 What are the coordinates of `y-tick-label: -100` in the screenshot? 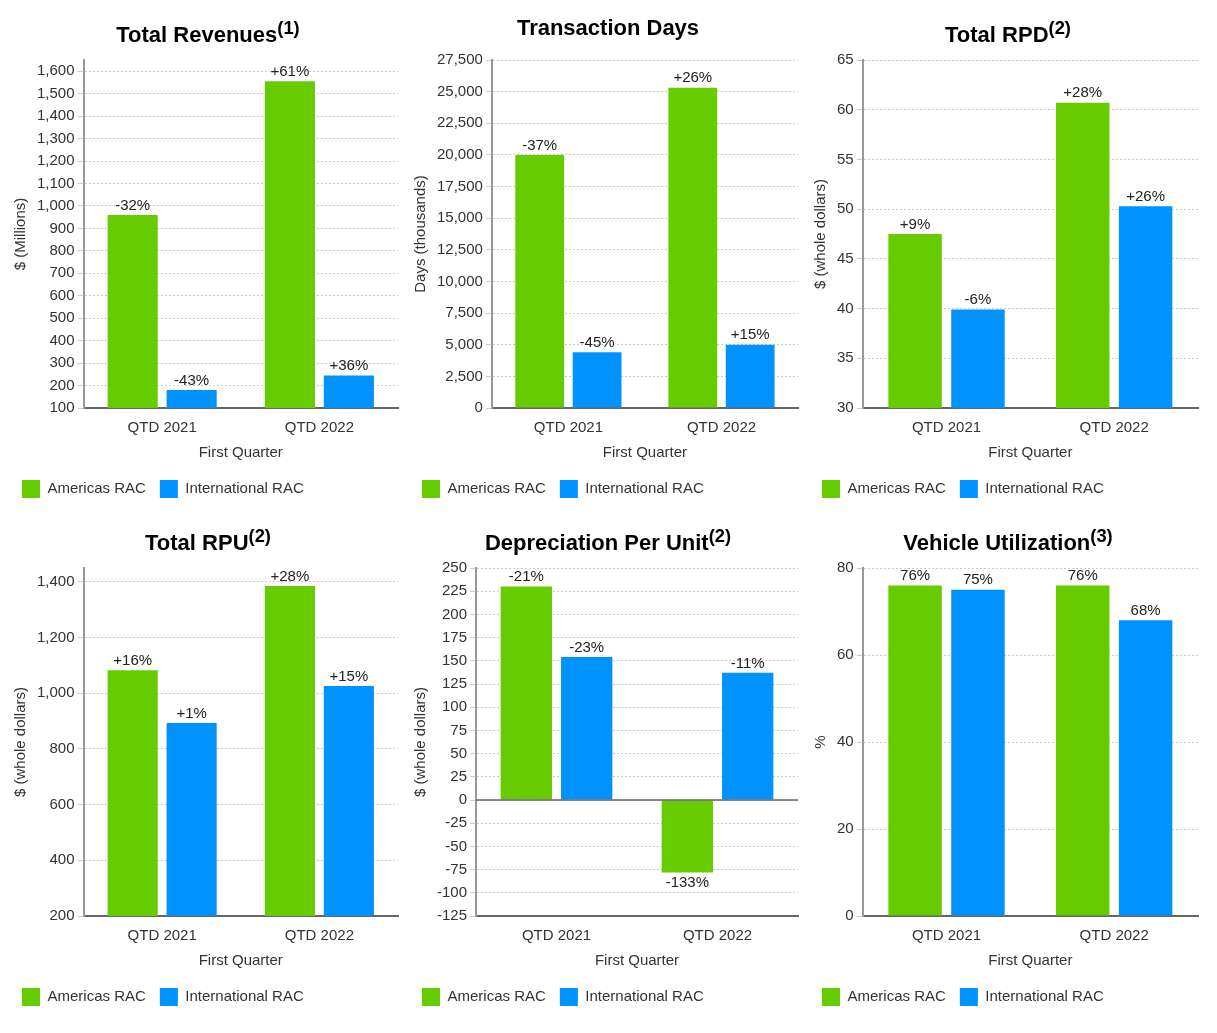 It's located at (452, 891).